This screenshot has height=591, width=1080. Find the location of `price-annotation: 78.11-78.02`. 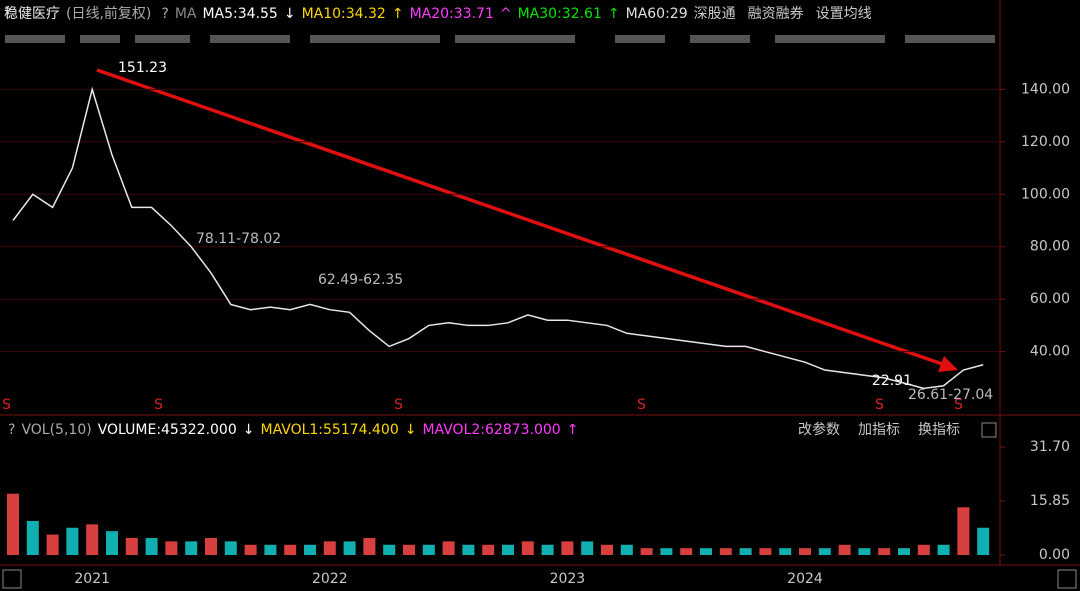

price-annotation: 78.11-78.02 is located at coordinates (238, 239).